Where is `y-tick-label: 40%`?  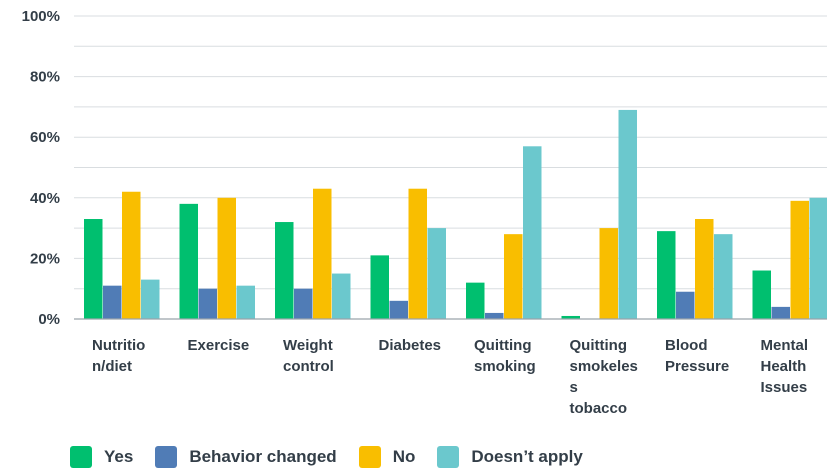
y-tick-label: 40% is located at coordinates (45, 198).